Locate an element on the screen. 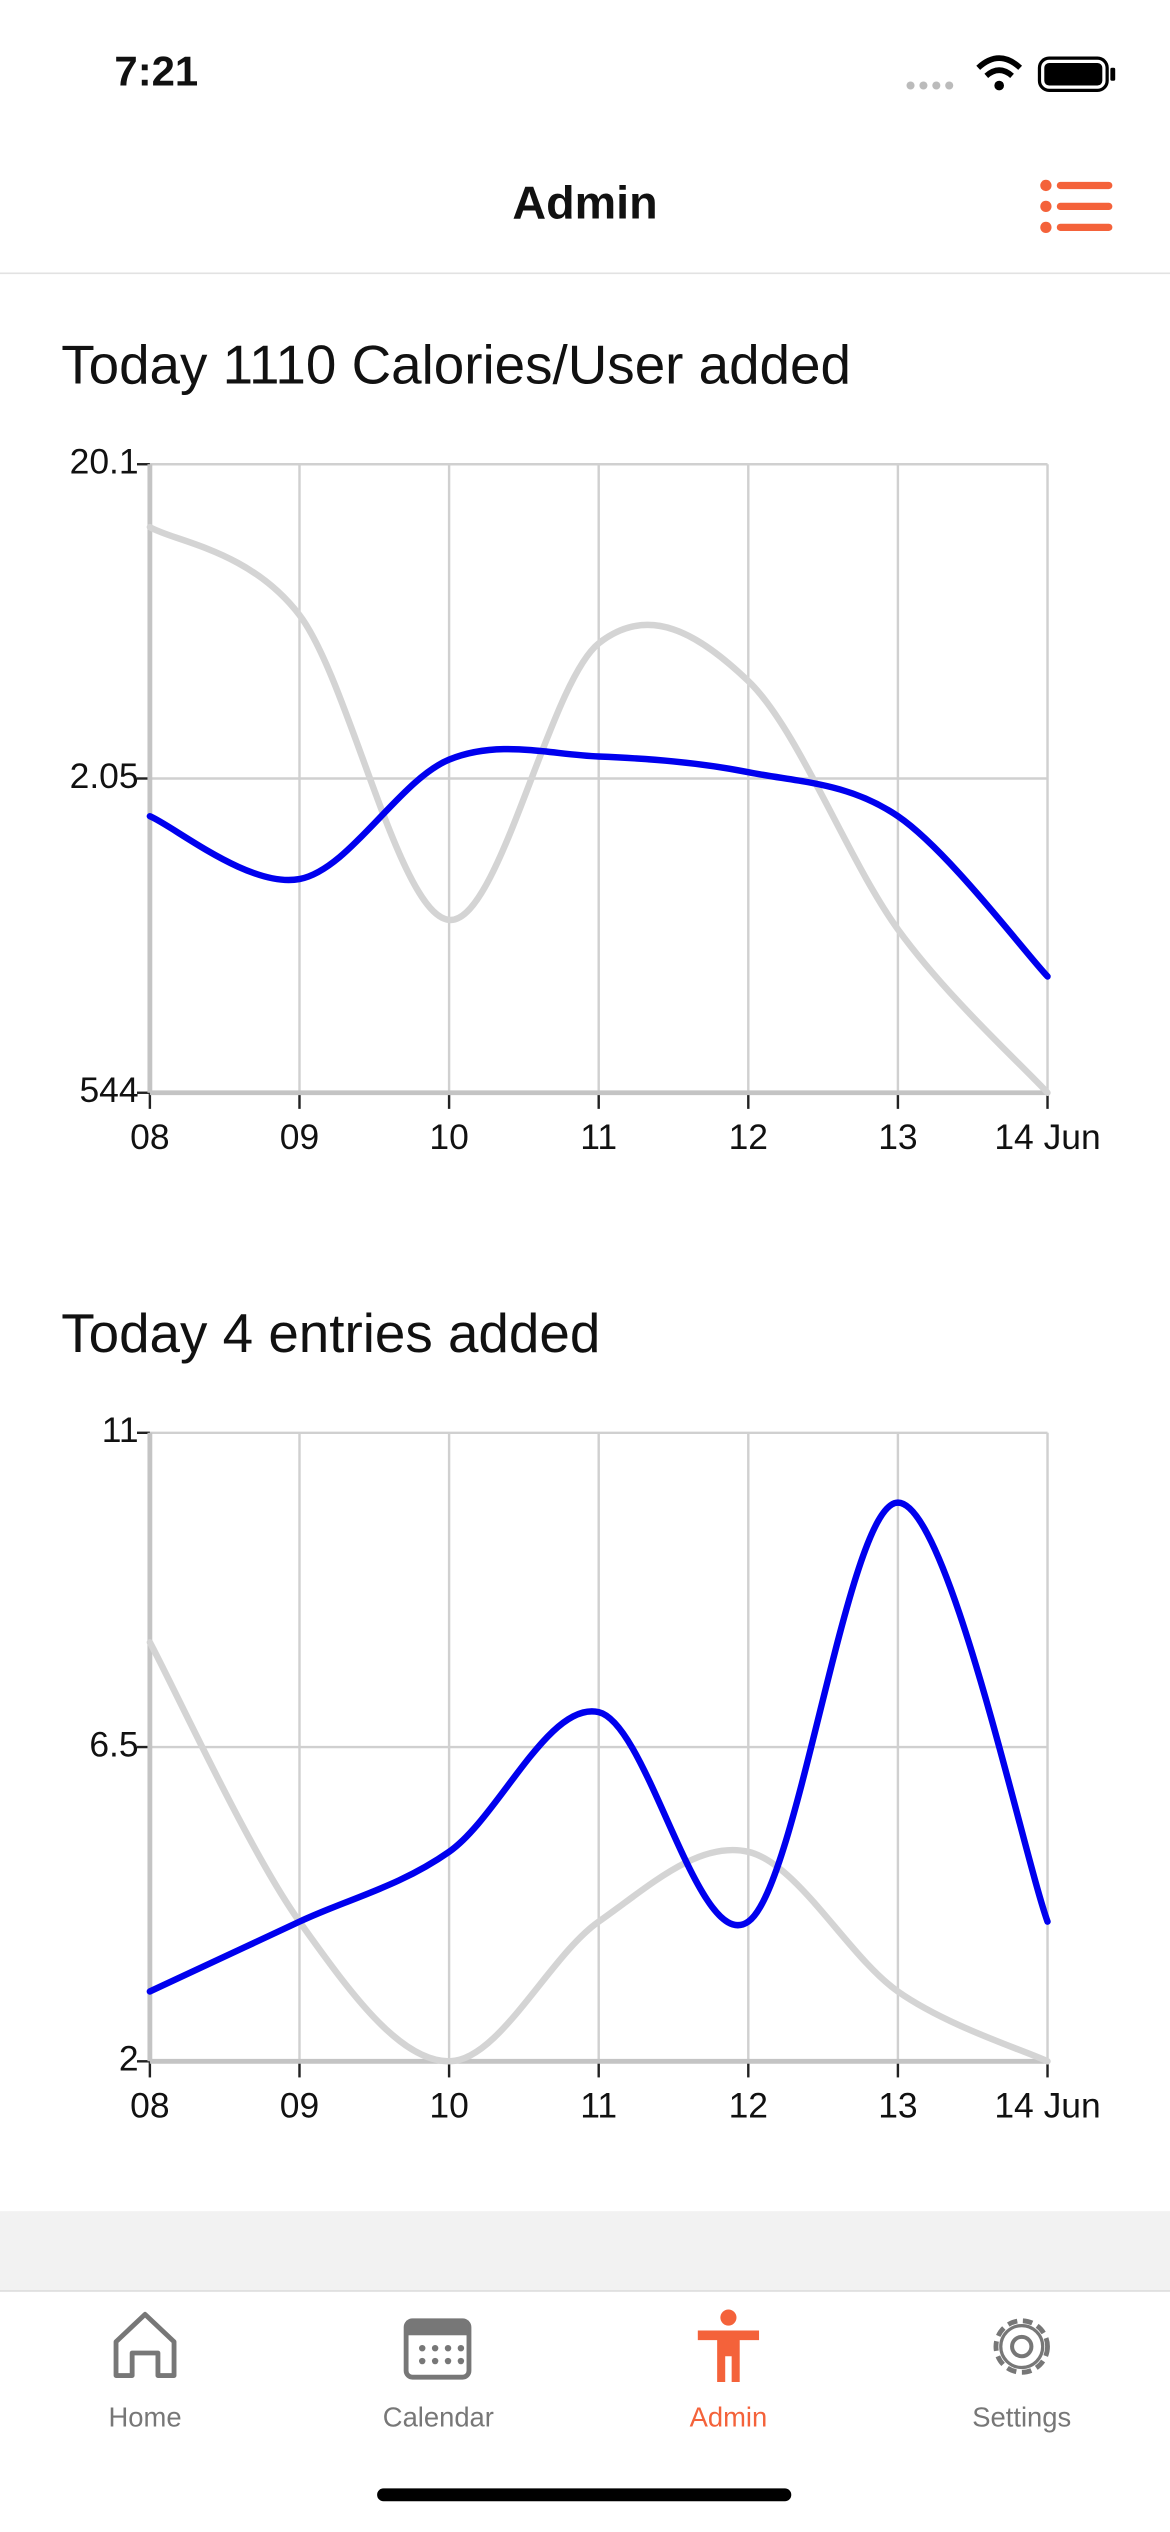  tab-label: Home is located at coordinates (145, 2416).